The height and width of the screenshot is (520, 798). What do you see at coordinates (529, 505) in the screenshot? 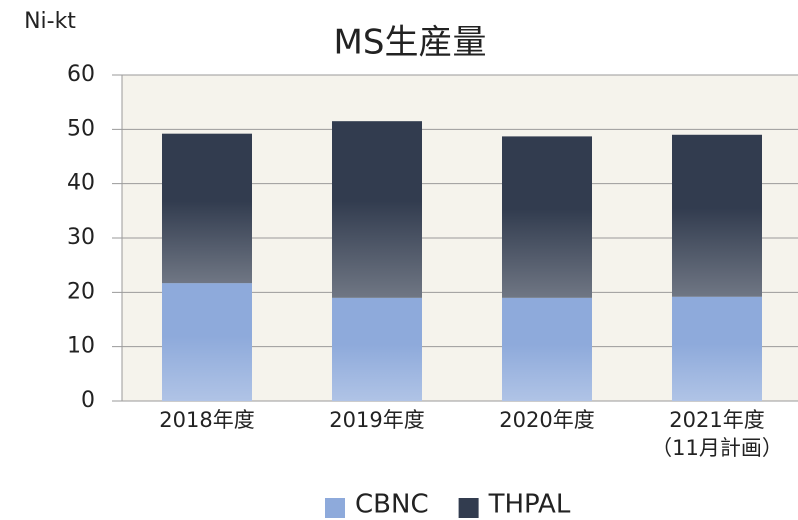
I see `legend-label: THPAL` at bounding box center [529, 505].